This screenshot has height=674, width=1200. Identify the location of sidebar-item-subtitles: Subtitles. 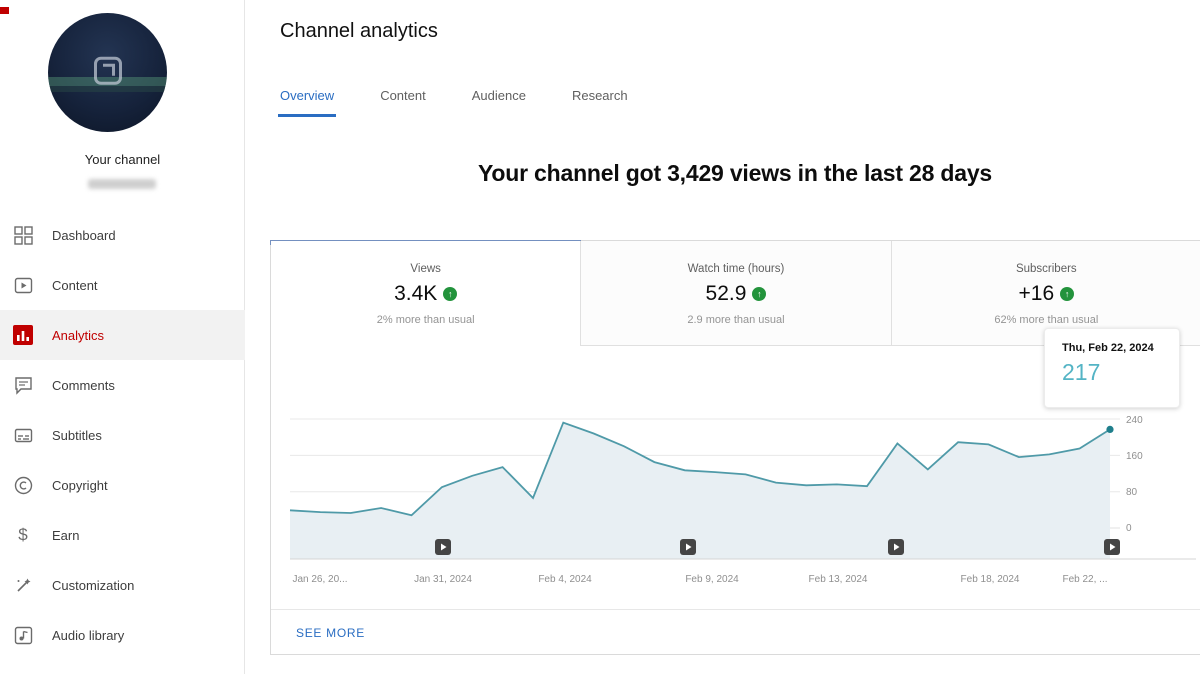
(122, 435).